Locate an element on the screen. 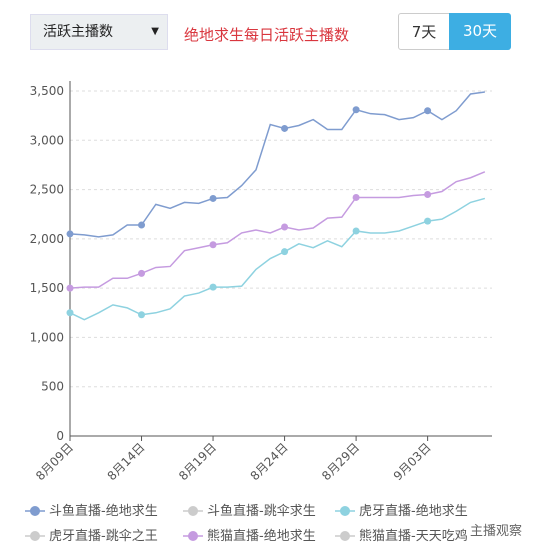 The width and height of the screenshot is (544, 552). legend-item: 熊猫直播-天天吃鸡 is located at coordinates (401, 536).